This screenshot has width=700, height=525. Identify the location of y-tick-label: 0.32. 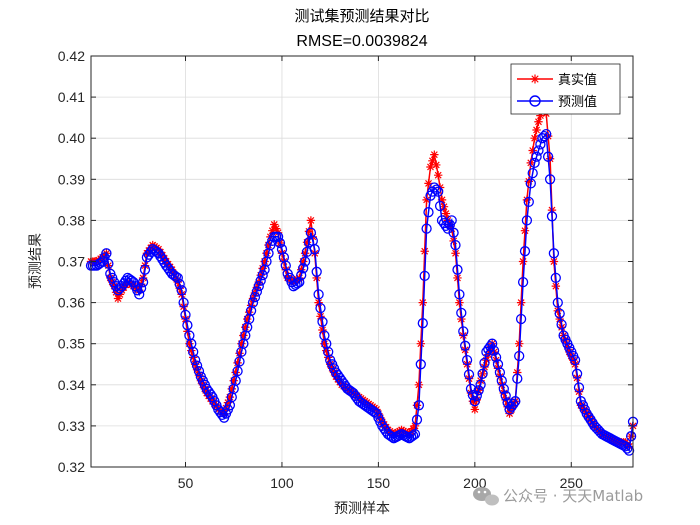
(71, 467).